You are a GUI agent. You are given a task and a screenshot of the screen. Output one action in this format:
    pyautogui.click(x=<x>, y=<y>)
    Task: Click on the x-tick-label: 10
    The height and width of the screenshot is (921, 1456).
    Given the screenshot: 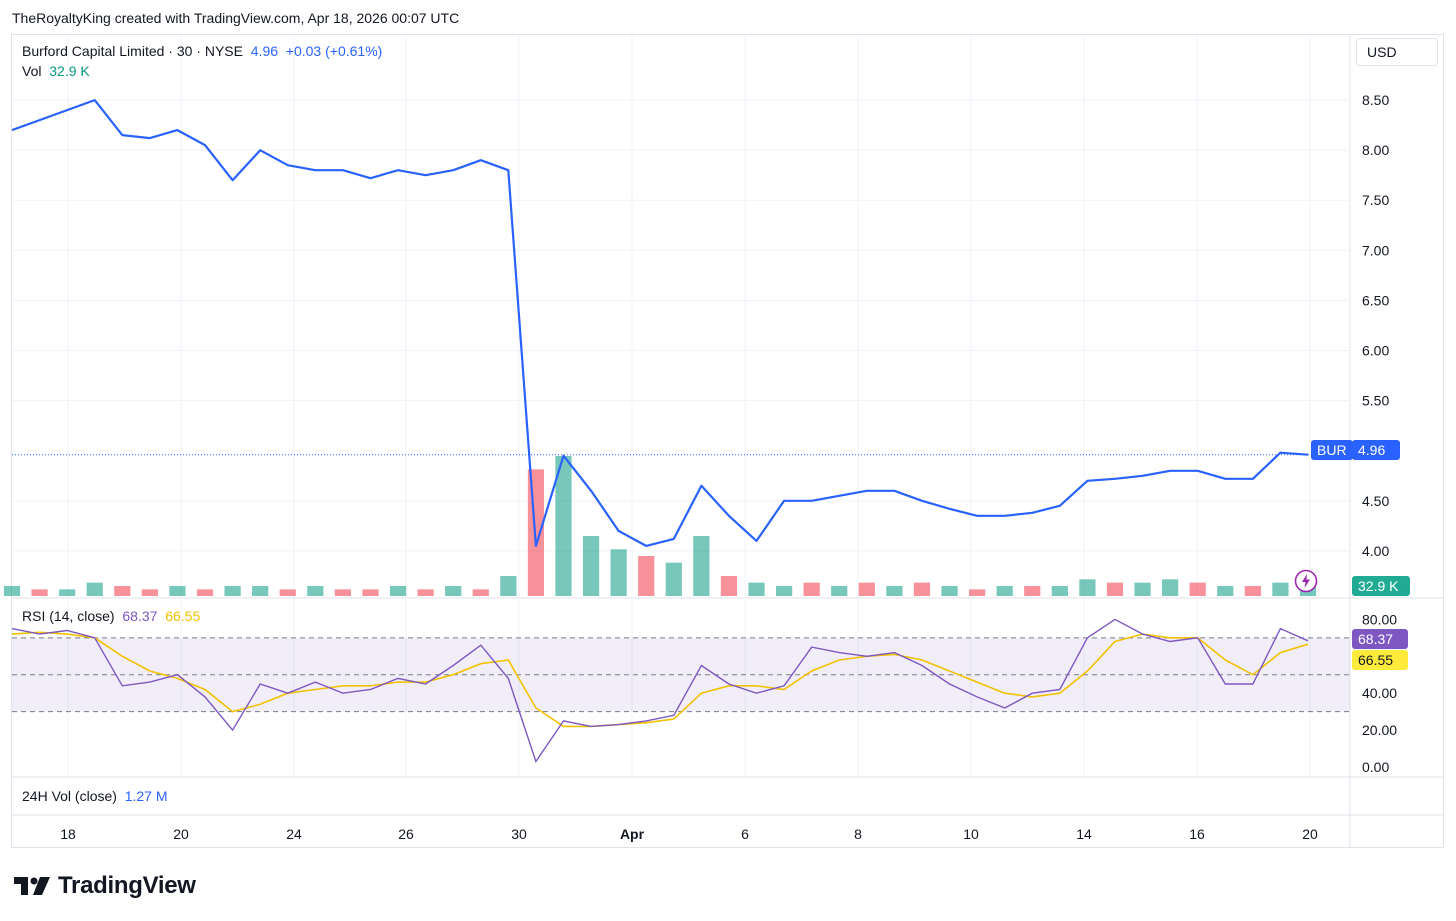 What is the action you would take?
    pyautogui.click(x=971, y=834)
    